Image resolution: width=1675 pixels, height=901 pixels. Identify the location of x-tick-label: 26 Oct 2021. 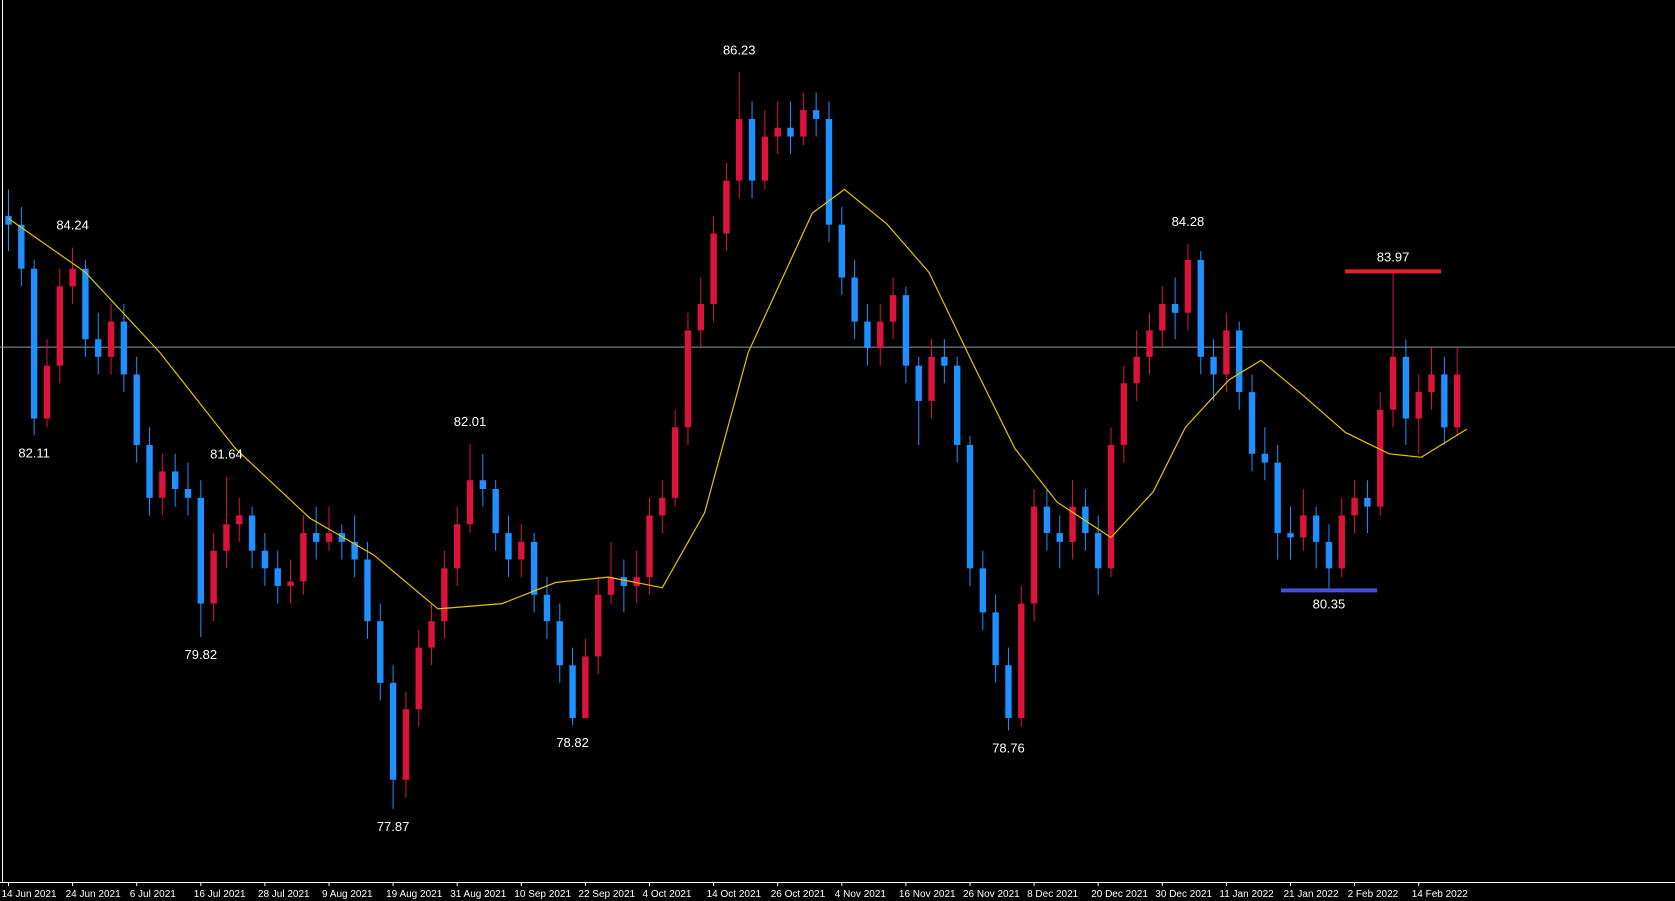
(798, 894).